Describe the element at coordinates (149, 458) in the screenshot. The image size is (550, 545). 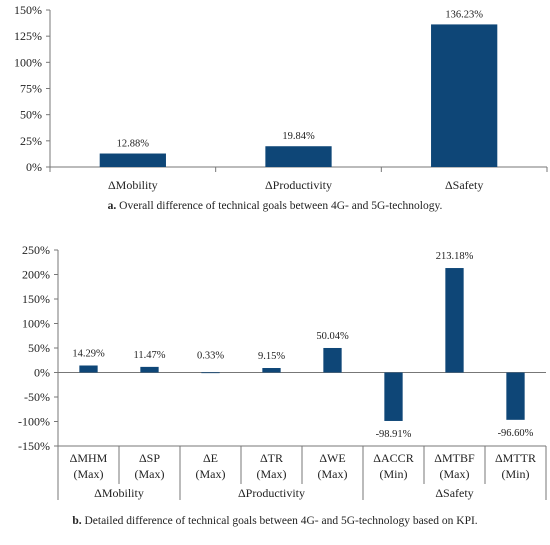
I see `category-label-b: ΔSP` at that location.